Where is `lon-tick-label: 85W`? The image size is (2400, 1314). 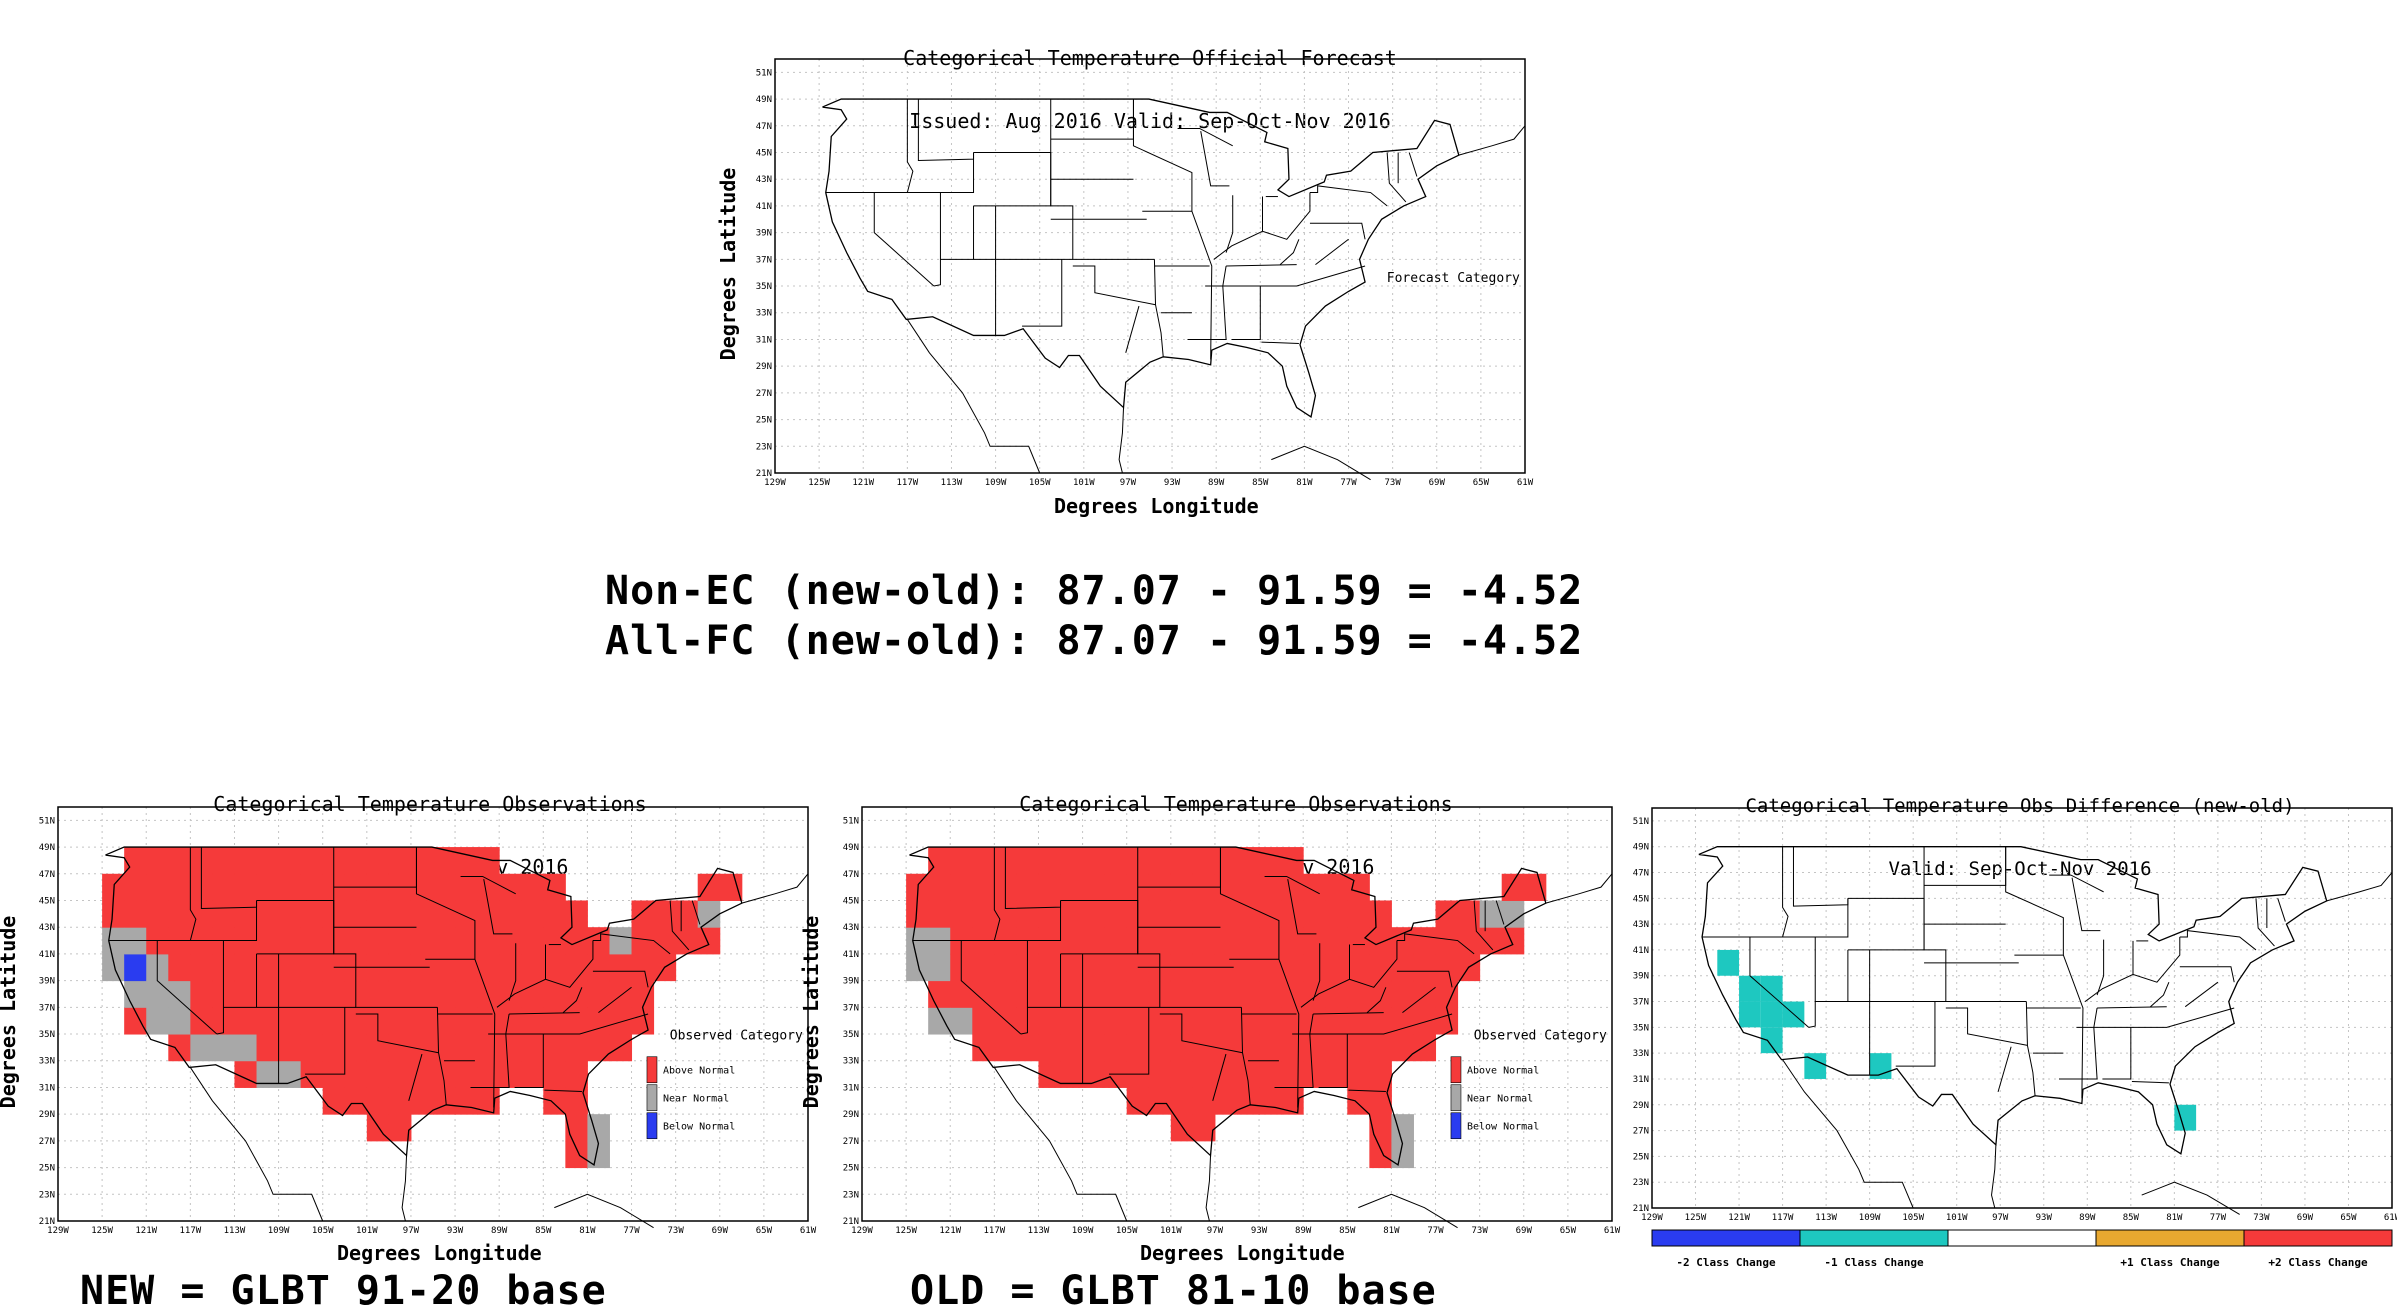 lon-tick-label: 85W is located at coordinates (1347, 1231).